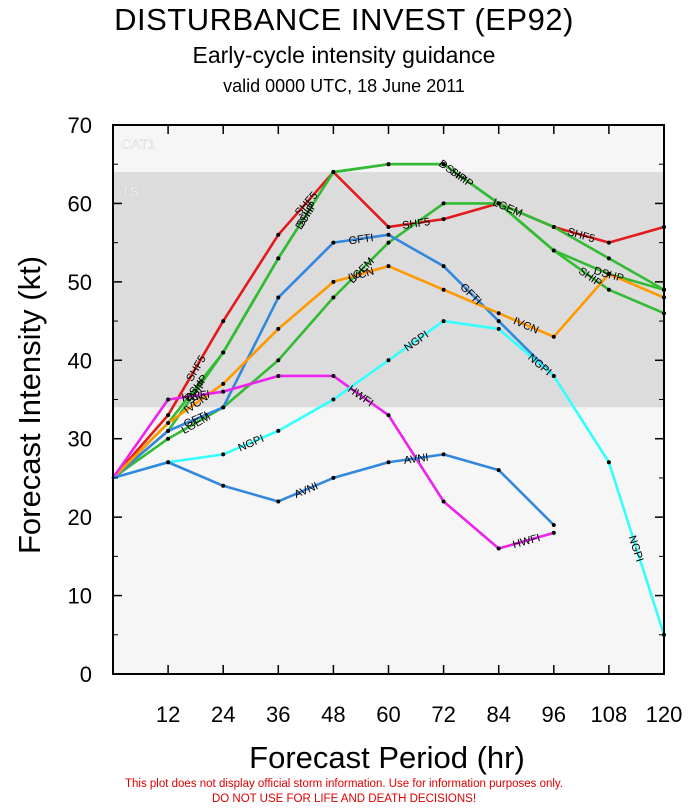 The width and height of the screenshot is (688, 810). What do you see at coordinates (416, 224) in the screenshot?
I see `series-label-shf5: SHF5` at bounding box center [416, 224].